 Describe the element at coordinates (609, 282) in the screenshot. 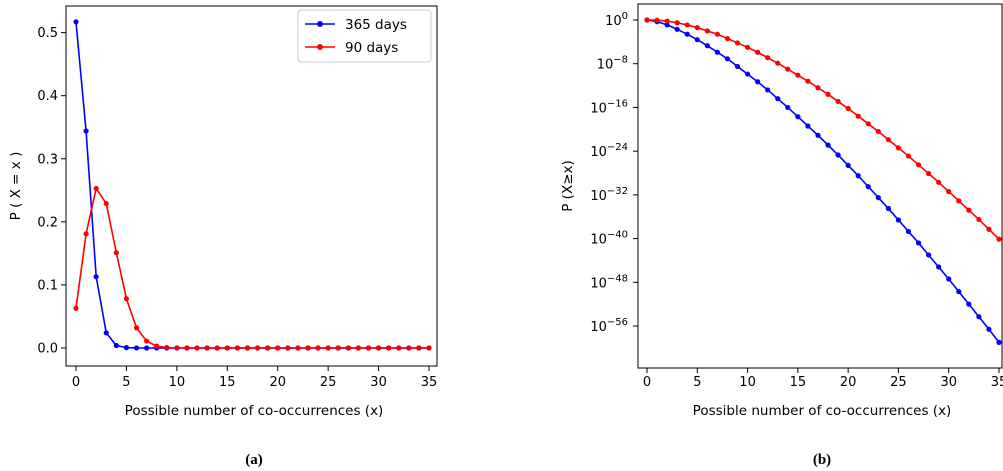

I see `y-tick-label-b: 10−48` at that location.